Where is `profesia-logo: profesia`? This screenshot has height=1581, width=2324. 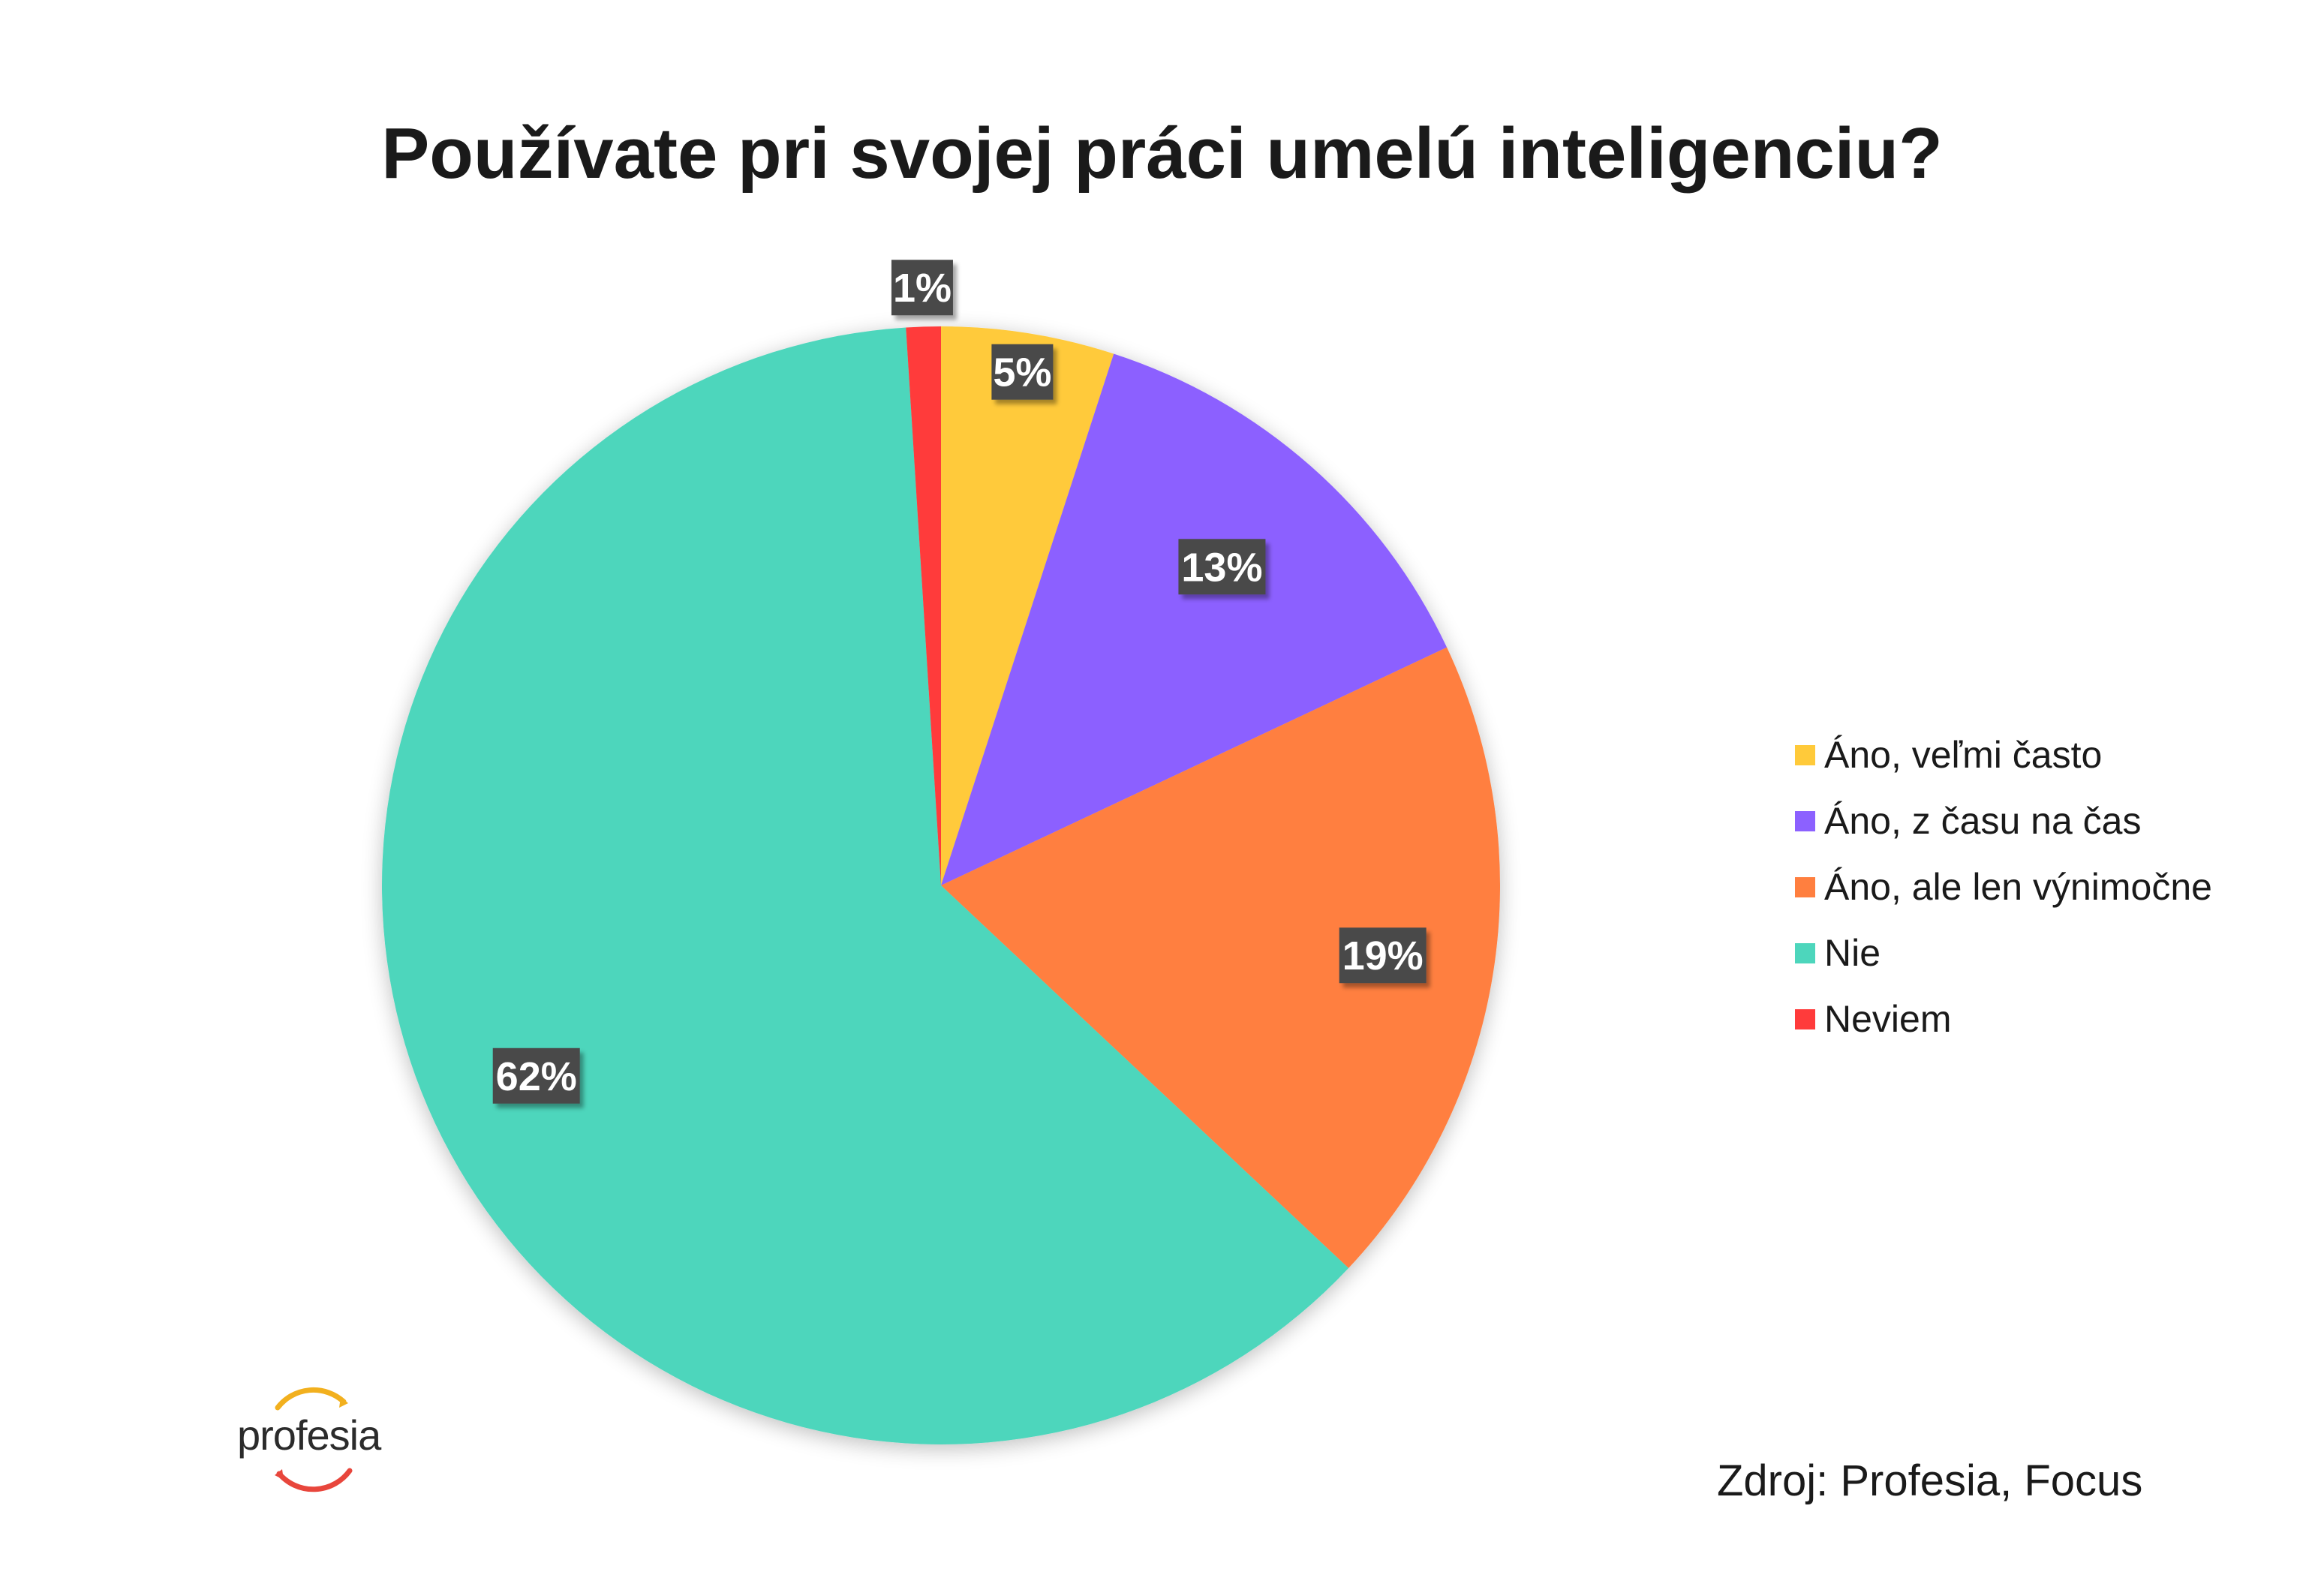 profesia-logo: profesia is located at coordinates (313, 1439).